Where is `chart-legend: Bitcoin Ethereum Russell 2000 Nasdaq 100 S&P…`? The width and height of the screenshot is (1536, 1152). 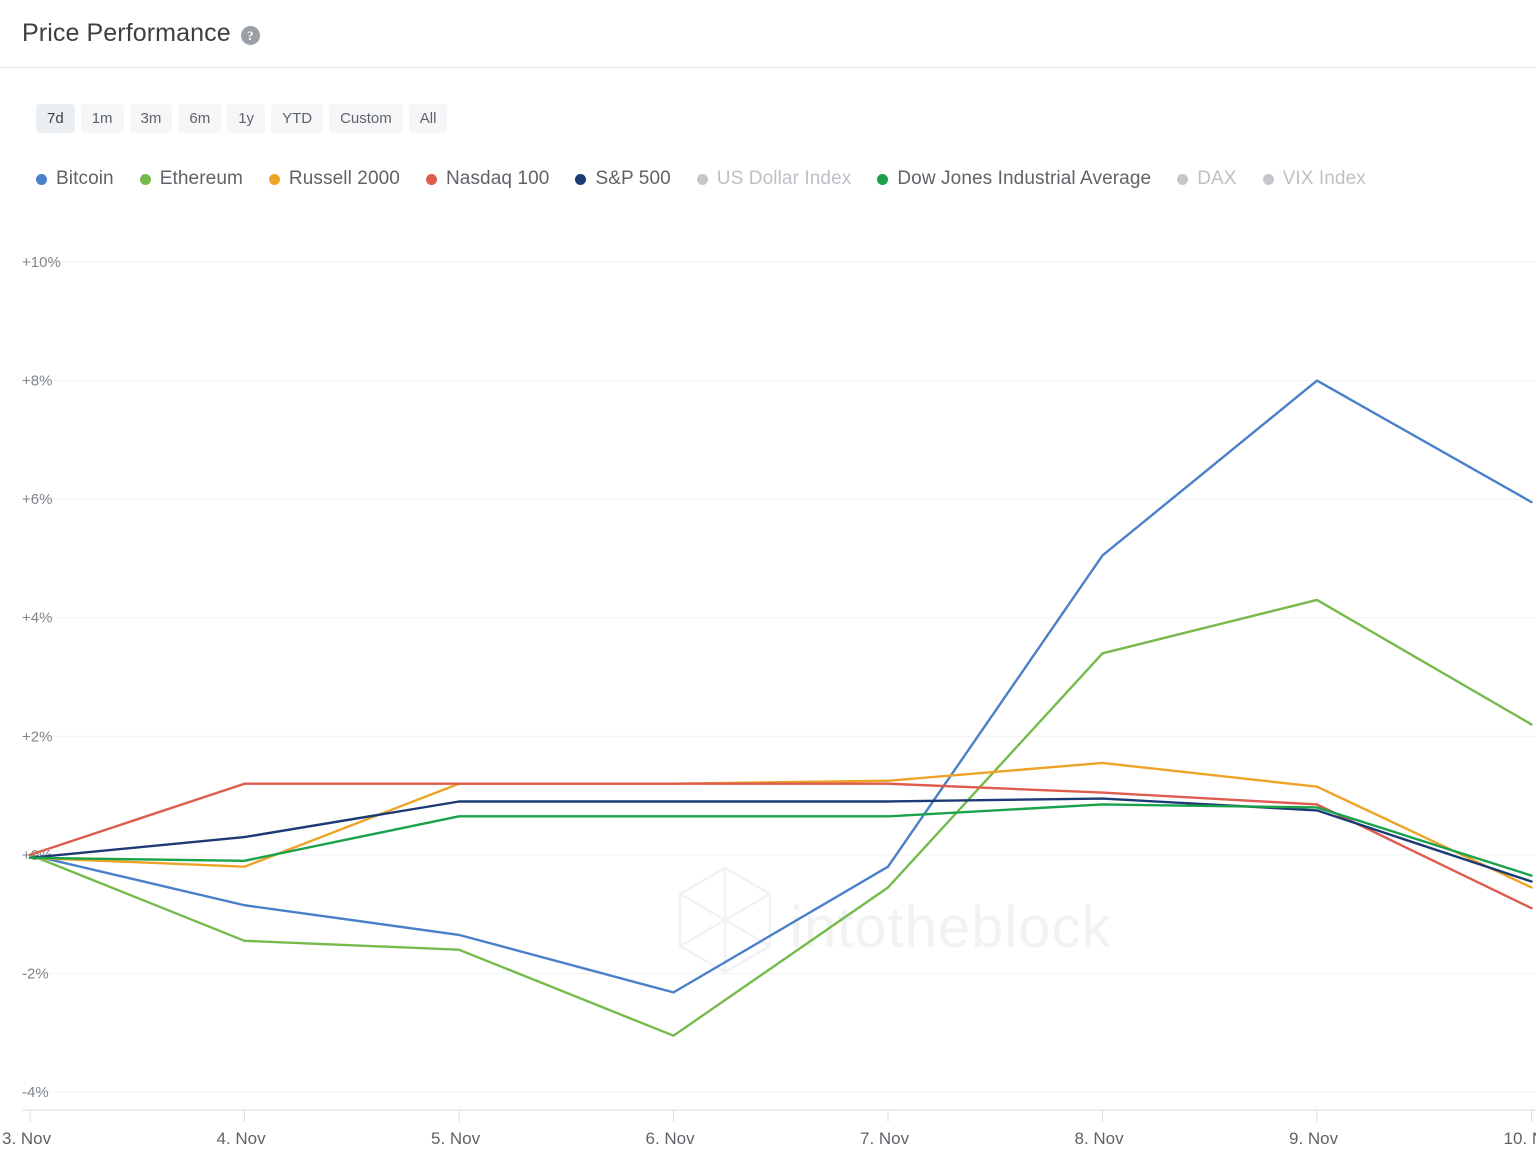 chart-legend: Bitcoin Ethereum Russell 2000 Nasdaq 100 S&P… is located at coordinates (714, 179).